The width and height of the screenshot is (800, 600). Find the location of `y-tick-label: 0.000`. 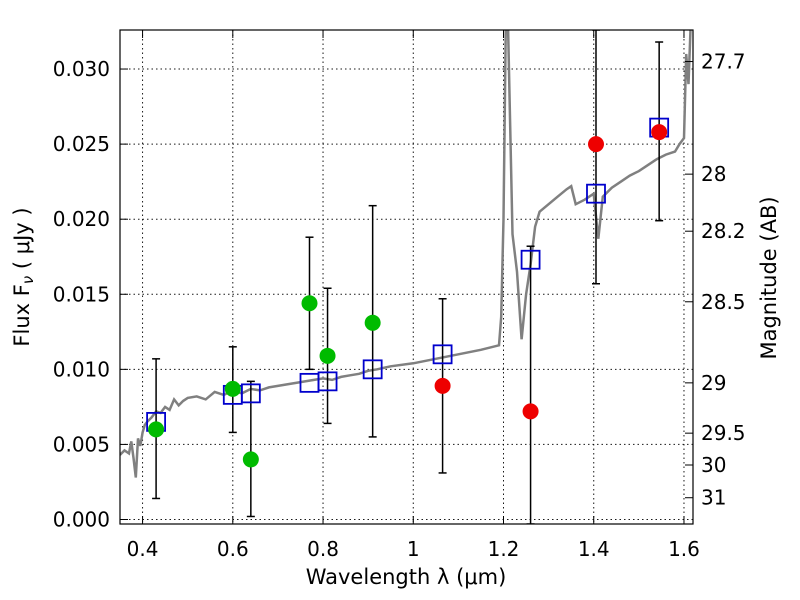

y-tick-label: 0.000 is located at coordinates (81, 519).